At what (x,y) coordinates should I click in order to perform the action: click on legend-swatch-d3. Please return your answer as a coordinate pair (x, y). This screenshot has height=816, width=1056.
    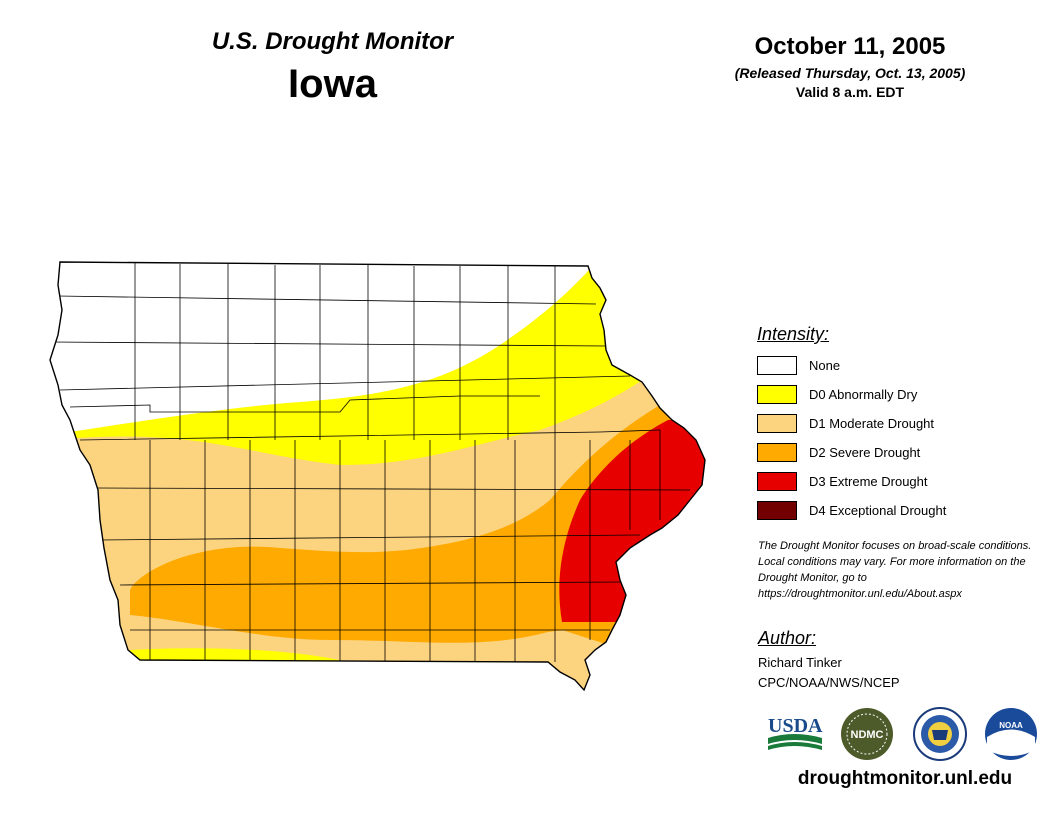
    Looking at the image, I should click on (777, 481).